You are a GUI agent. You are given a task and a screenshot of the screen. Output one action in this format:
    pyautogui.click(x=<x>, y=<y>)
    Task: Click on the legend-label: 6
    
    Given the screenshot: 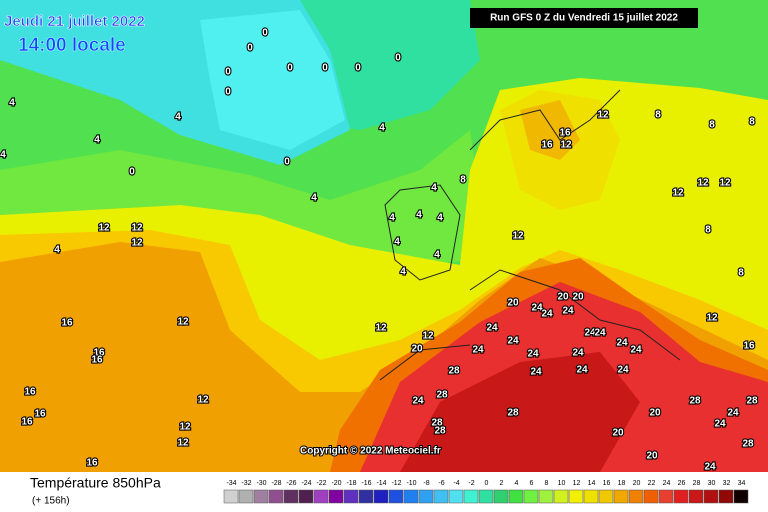 What is the action you would take?
    pyautogui.click(x=532, y=483)
    